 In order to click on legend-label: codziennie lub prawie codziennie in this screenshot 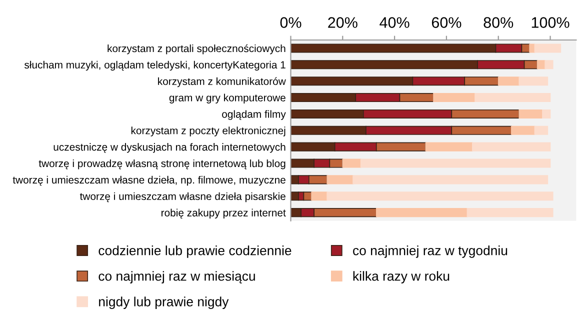, I will do `click(195, 252)`.